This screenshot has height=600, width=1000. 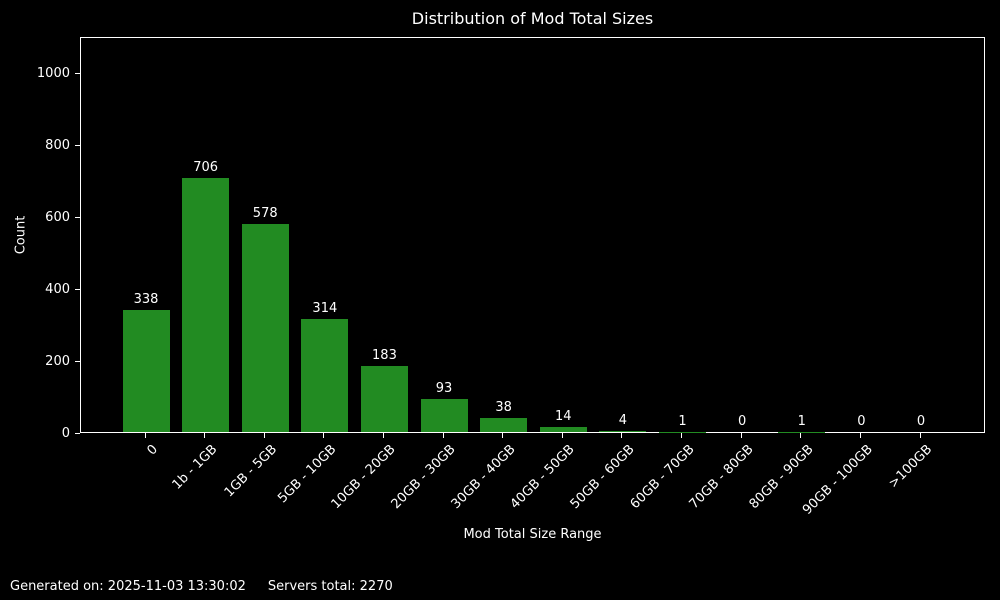 I want to click on chart-title: Distribution of Mod Total Sizes, so click(x=532, y=18).